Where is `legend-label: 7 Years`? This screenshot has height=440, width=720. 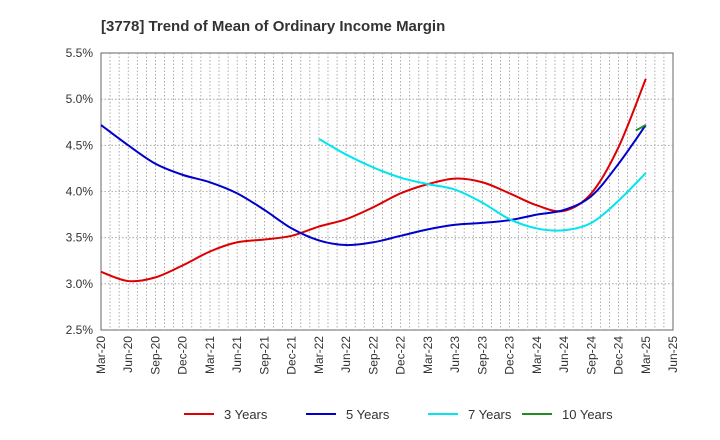
legend-label: 7 Years is located at coordinates (490, 414).